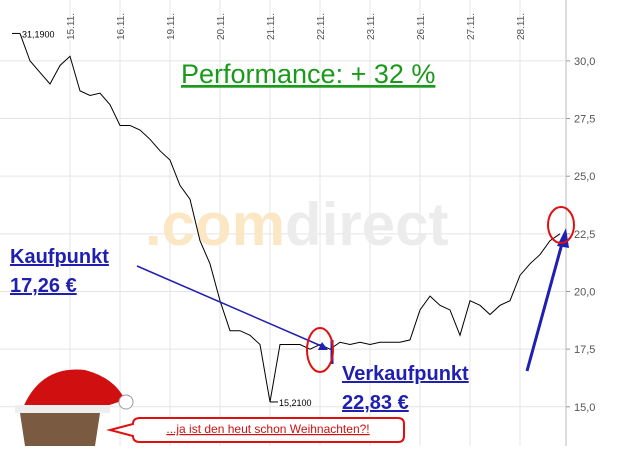 The height and width of the screenshot is (451, 634). What do you see at coordinates (321, 26) in the screenshot?
I see `x-tick-label: 22.11.` at bounding box center [321, 26].